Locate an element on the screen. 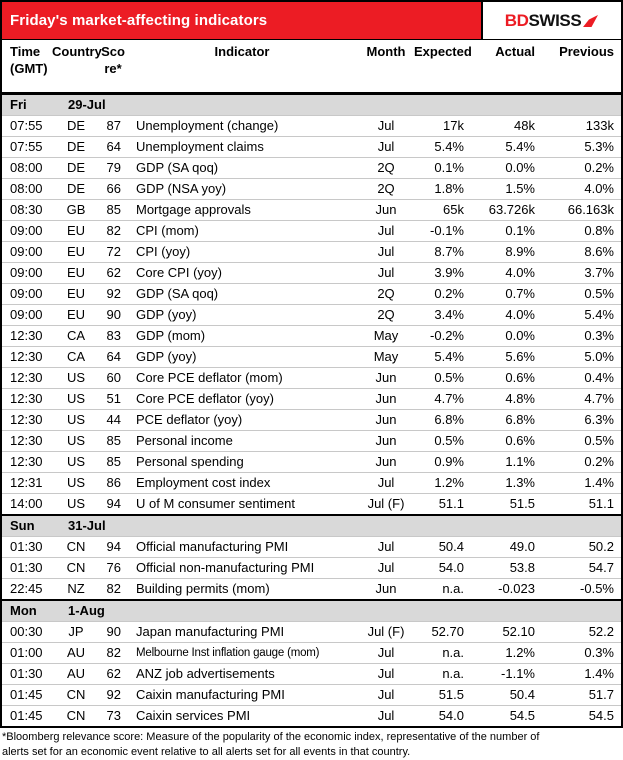 This screenshot has height=760, width=623. cell-score: 94 is located at coordinates (113, 504).